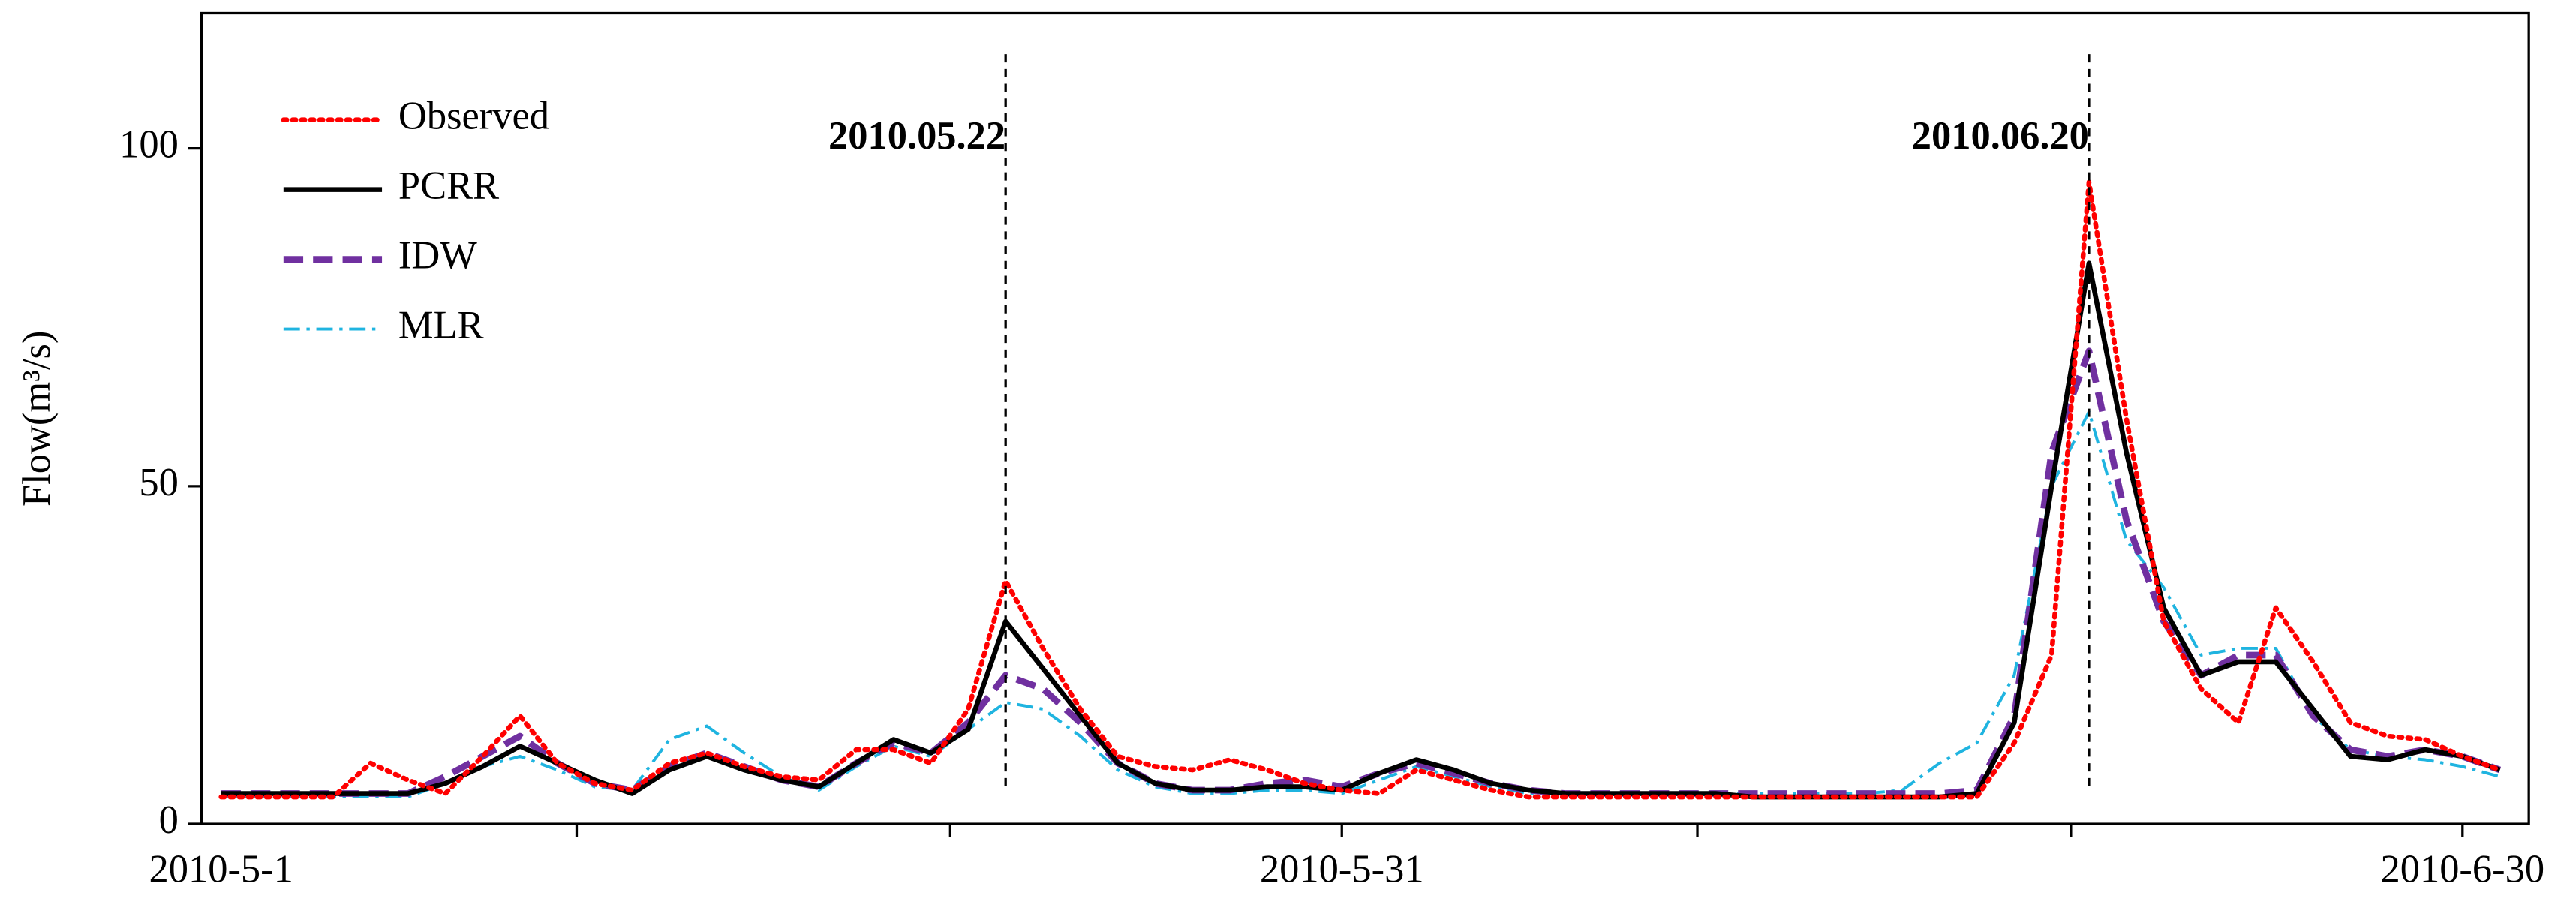  I want to click on y-axis-label: Flow(m³/s), so click(37, 419).